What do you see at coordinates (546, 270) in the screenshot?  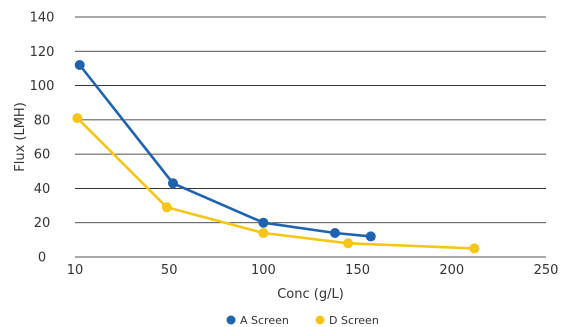 I see `x-tick-label: 250` at bounding box center [546, 270].